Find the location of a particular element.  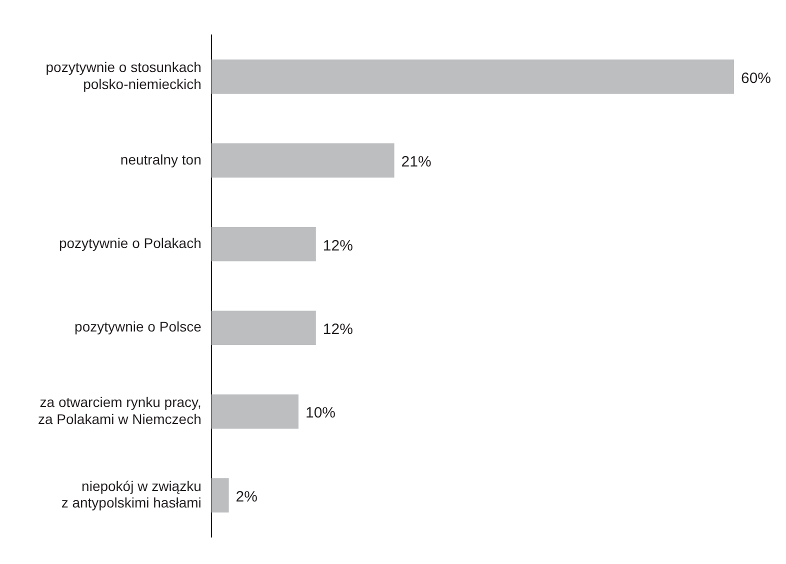

data-label: 10% is located at coordinates (320, 413).